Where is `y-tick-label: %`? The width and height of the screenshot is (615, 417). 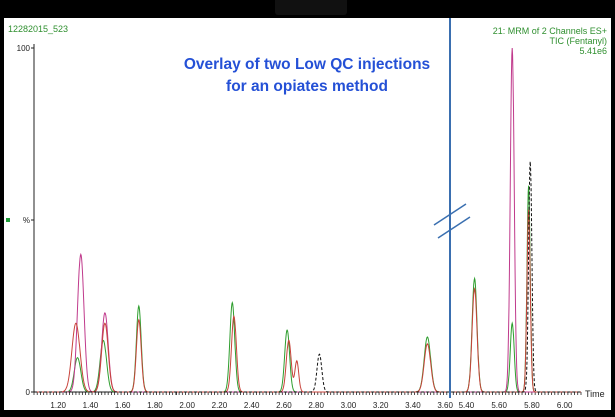 y-tick-label: % is located at coordinates (26, 220).